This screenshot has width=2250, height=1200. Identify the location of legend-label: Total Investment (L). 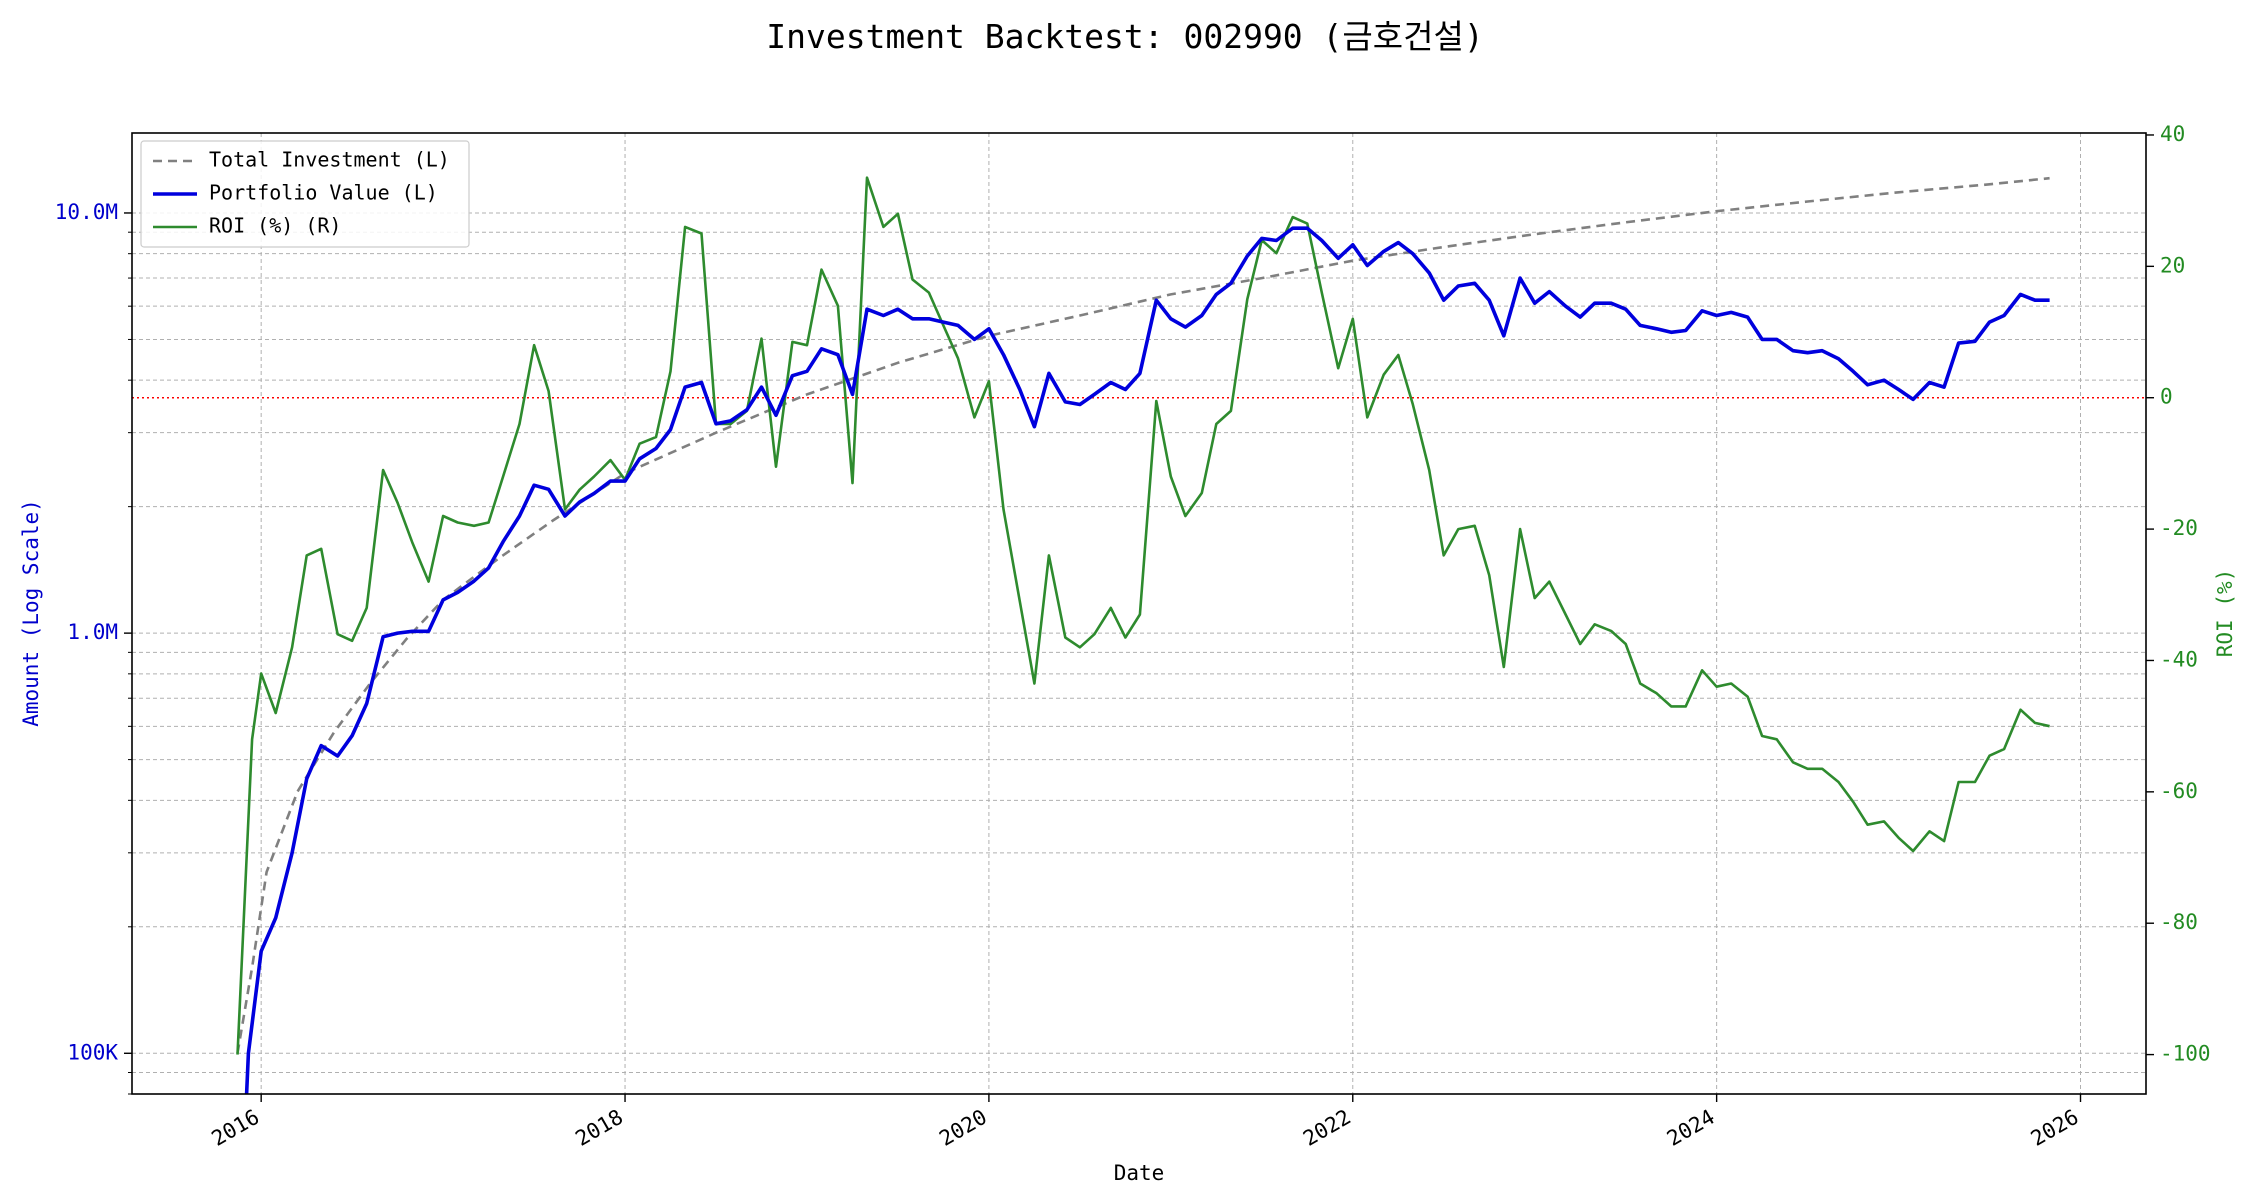
(329, 160).